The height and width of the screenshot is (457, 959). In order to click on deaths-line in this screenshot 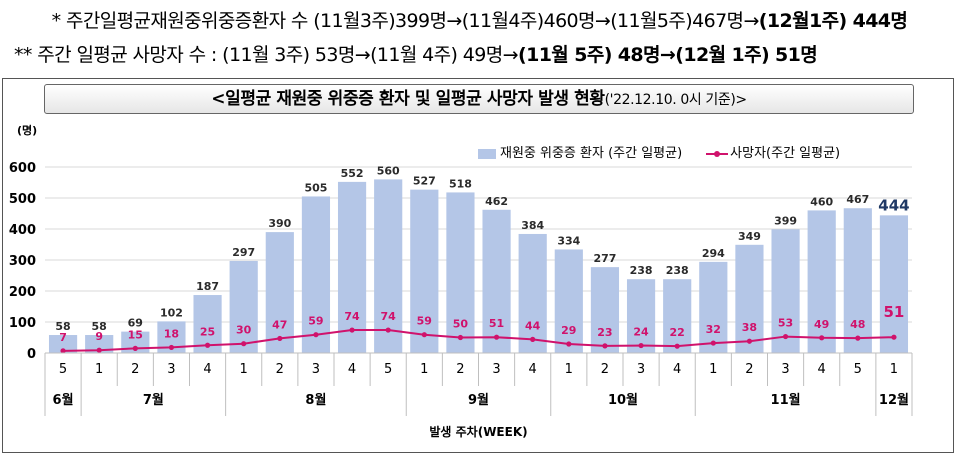, I will do `click(478, 340)`.